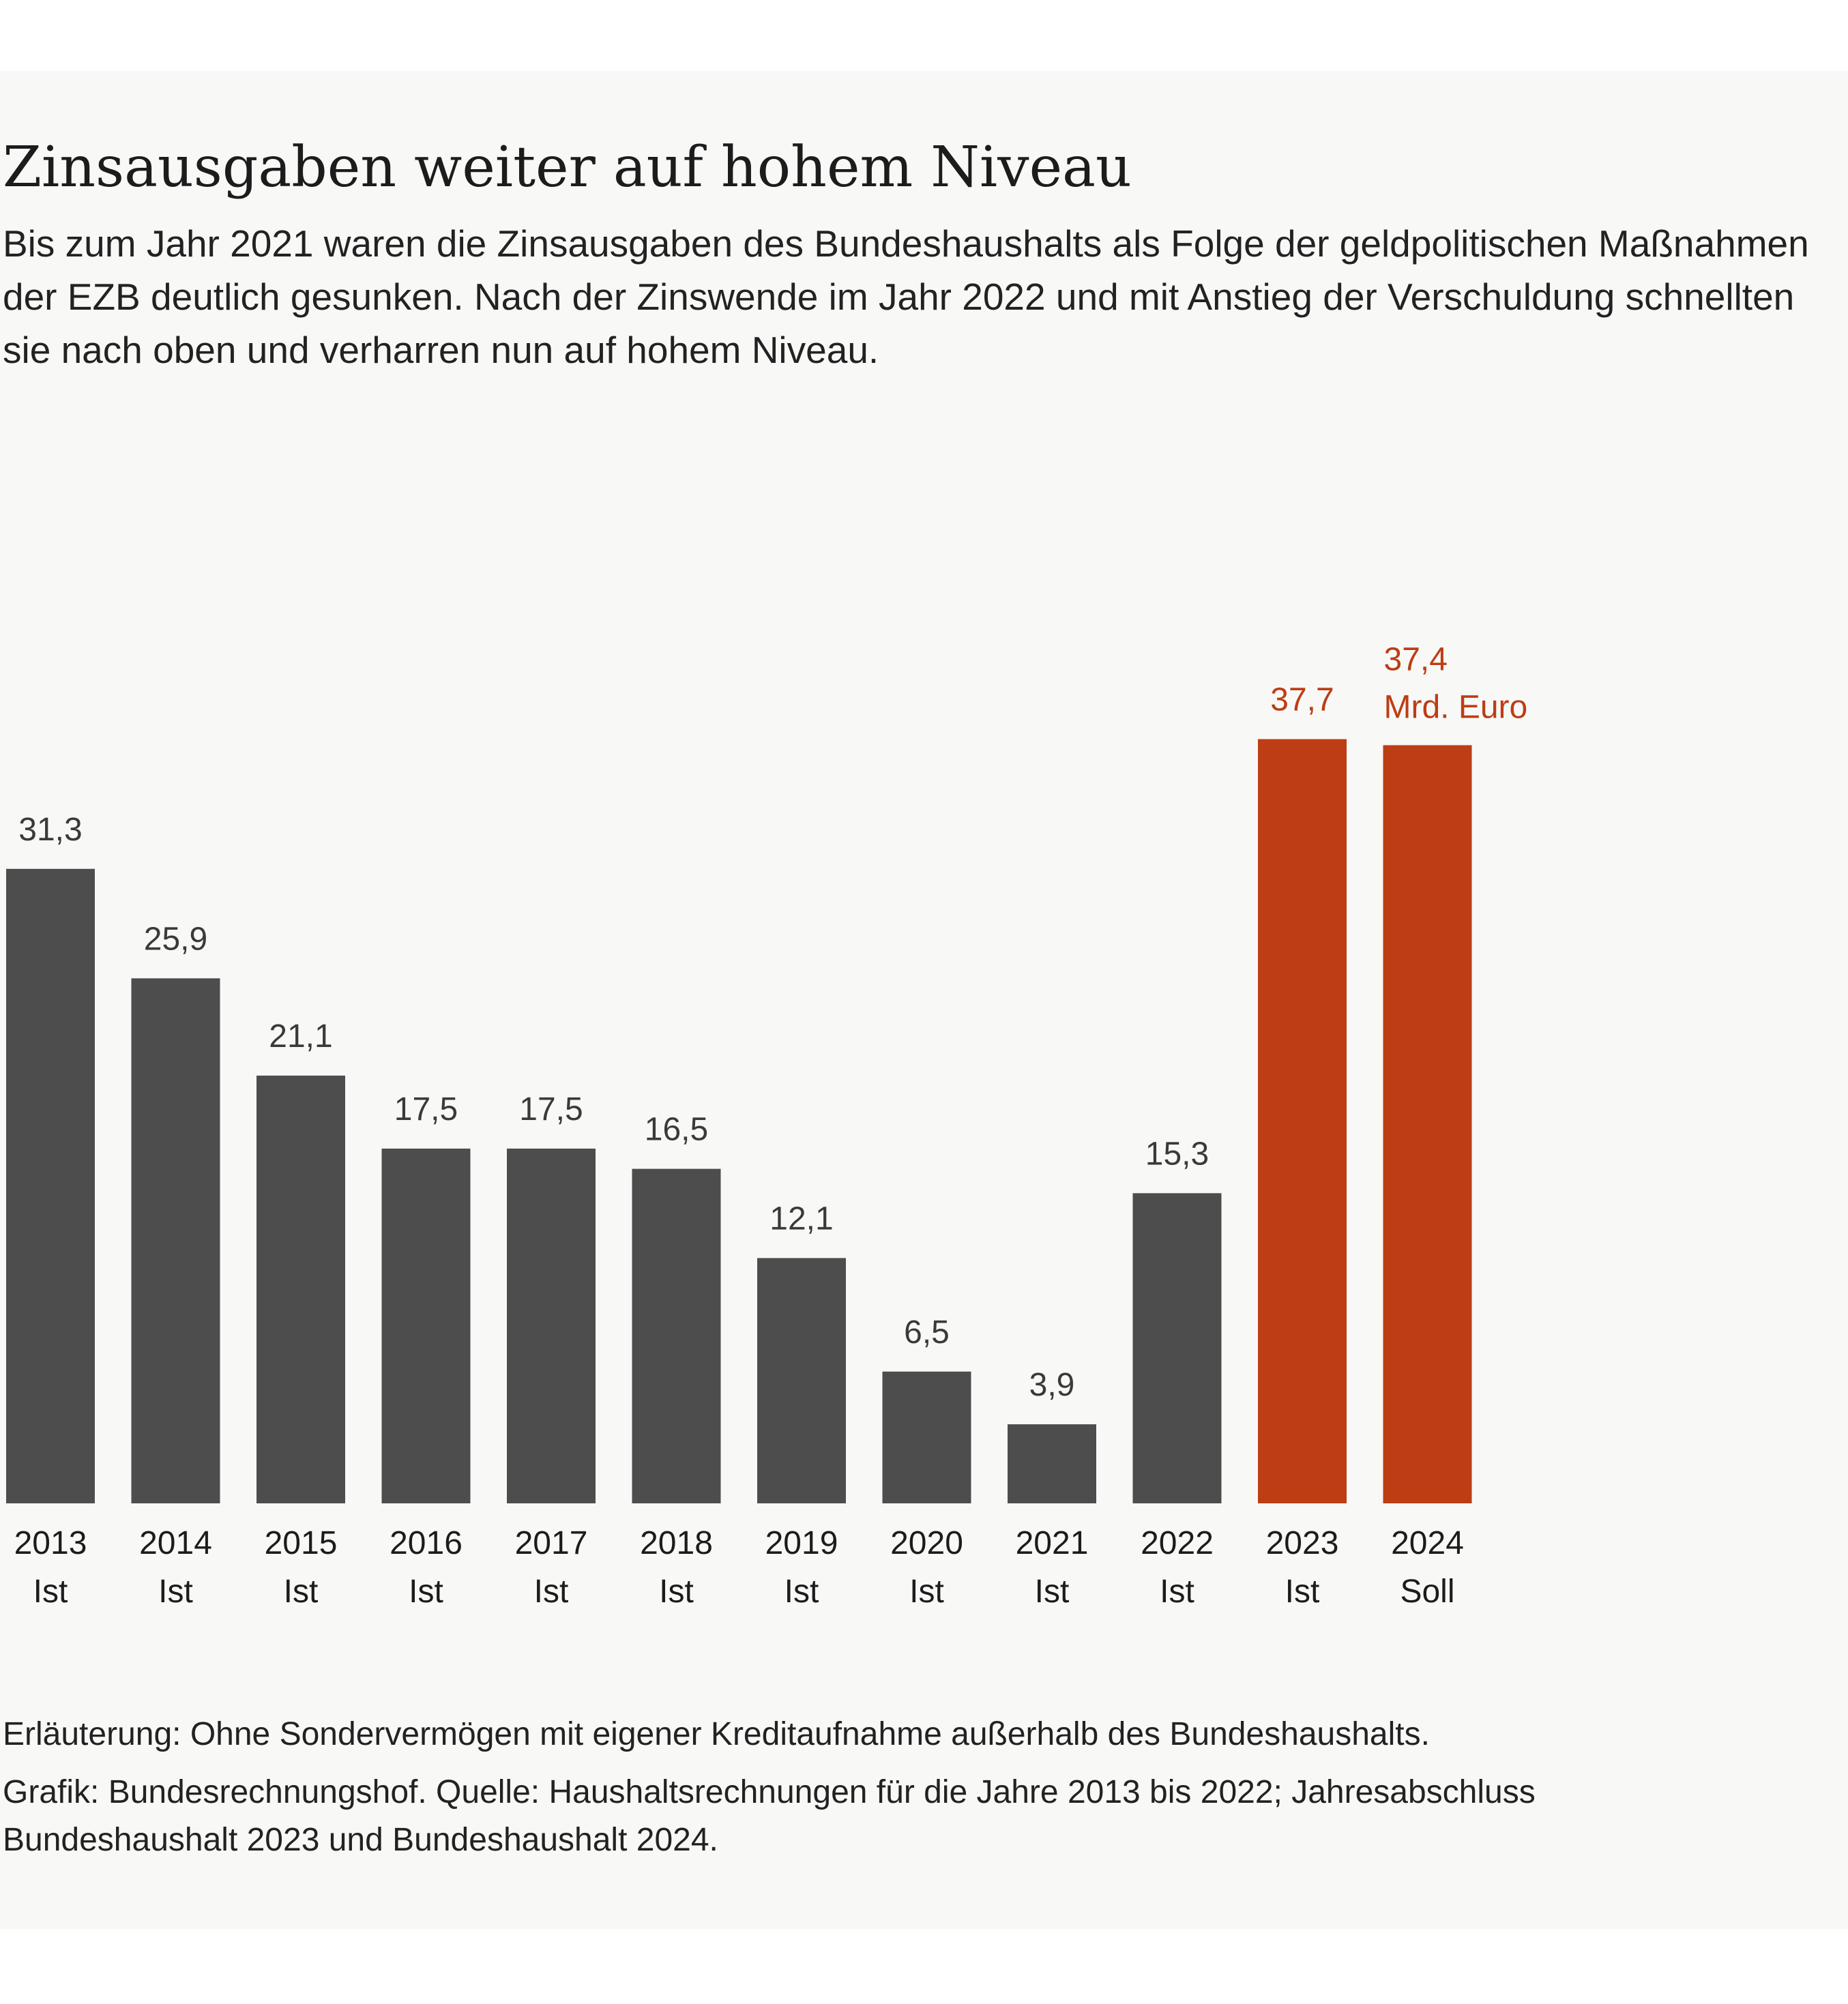 The height and width of the screenshot is (2004, 1848). I want to click on bar-2018, so click(676, 1335).